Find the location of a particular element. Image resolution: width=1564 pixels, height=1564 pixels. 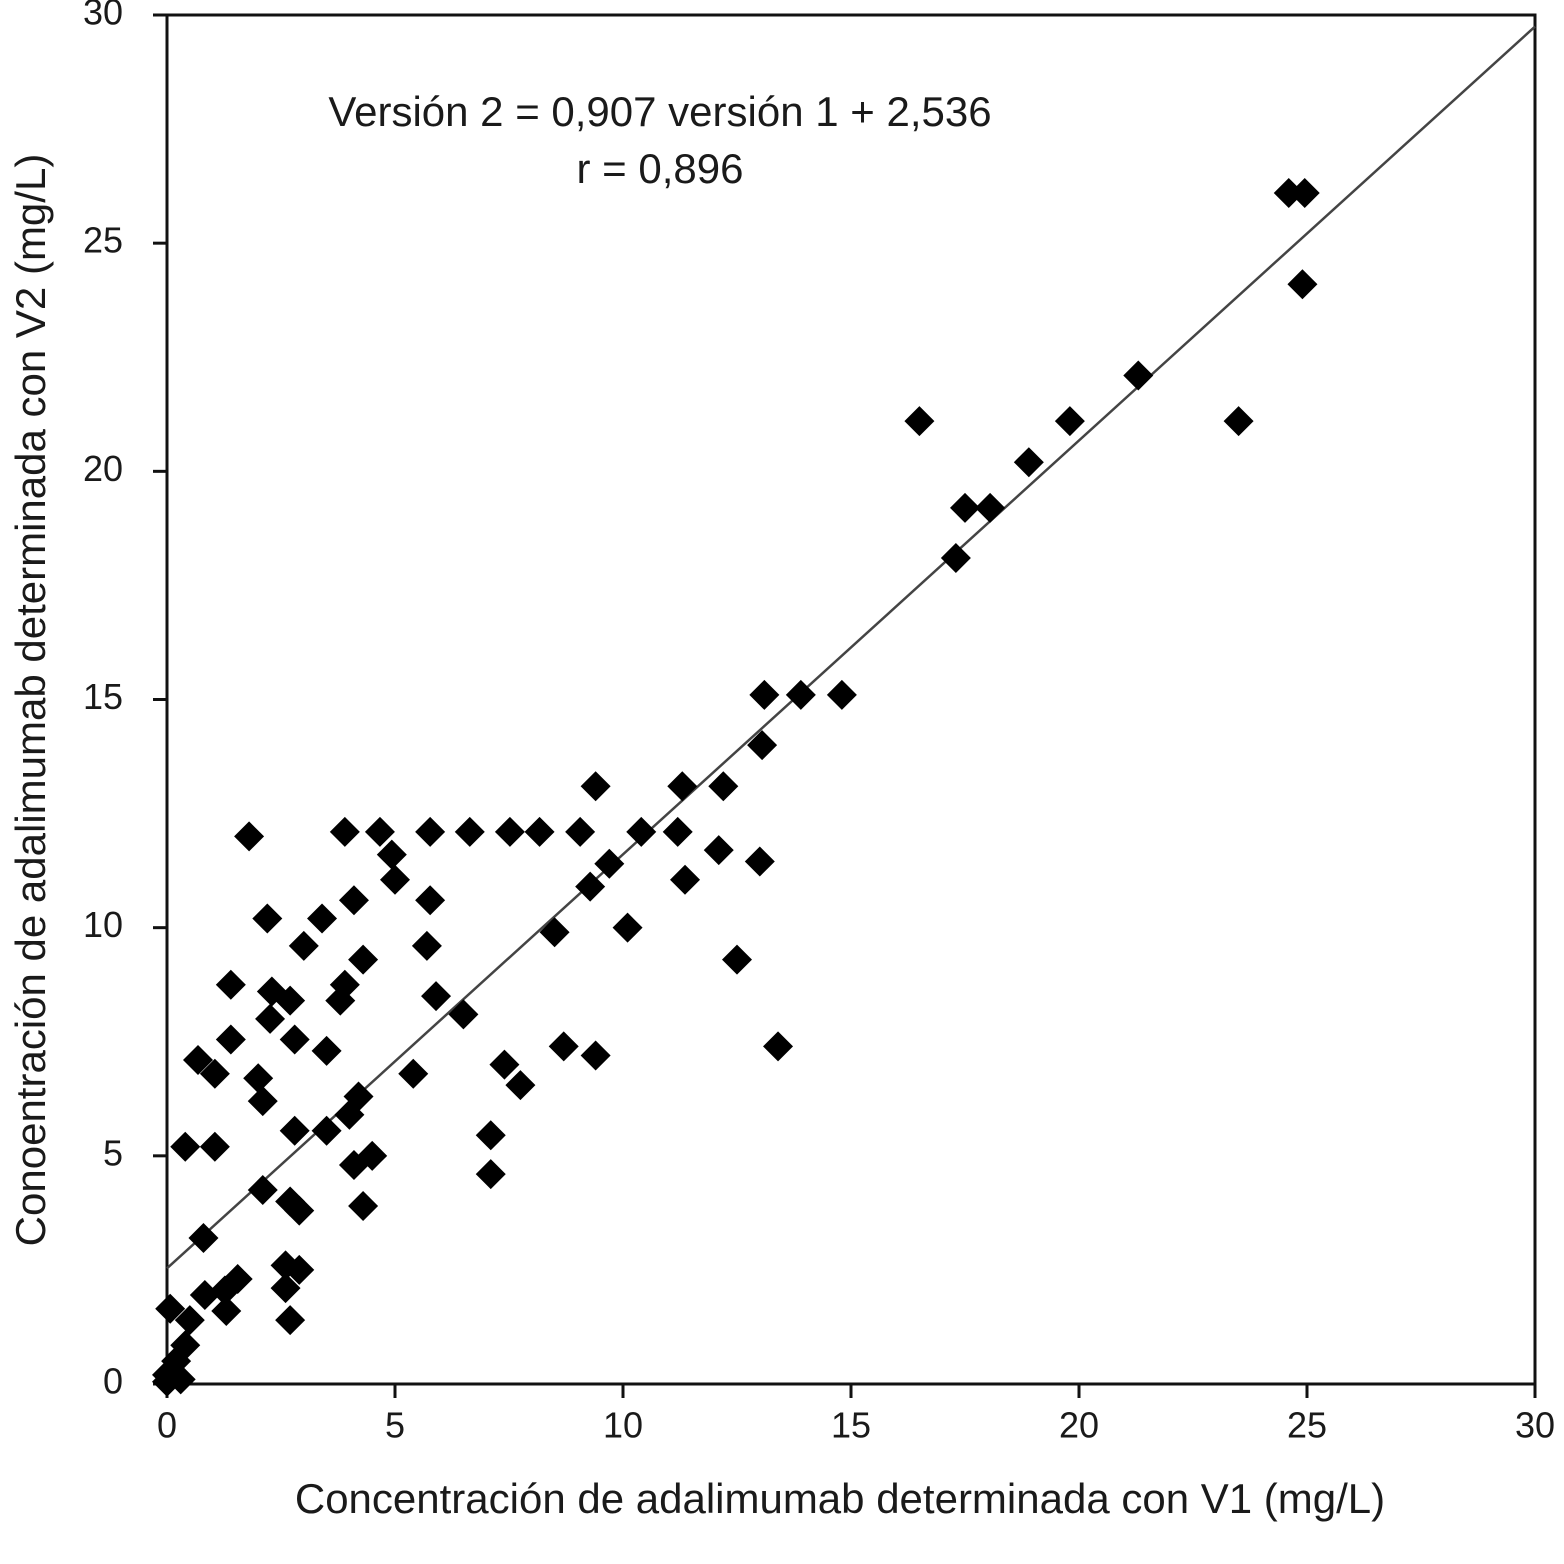

y-tick-label: 0 is located at coordinates (113, 1381).